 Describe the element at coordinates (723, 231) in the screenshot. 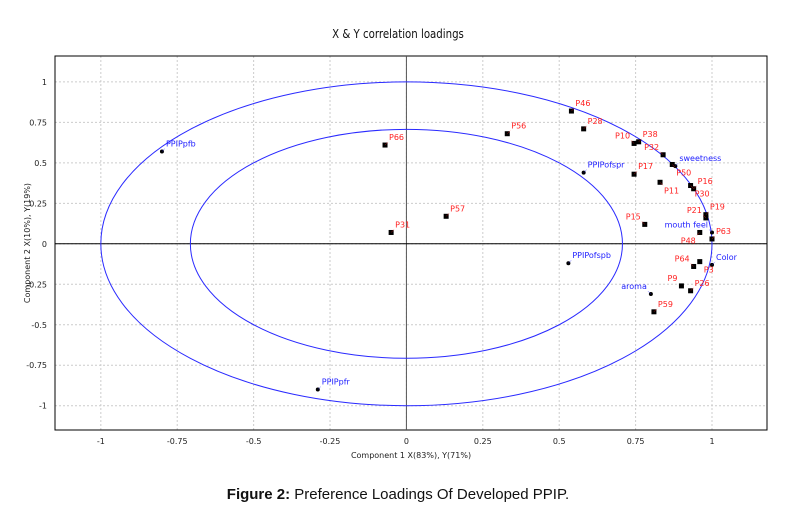

I see `point-label: P63` at that location.